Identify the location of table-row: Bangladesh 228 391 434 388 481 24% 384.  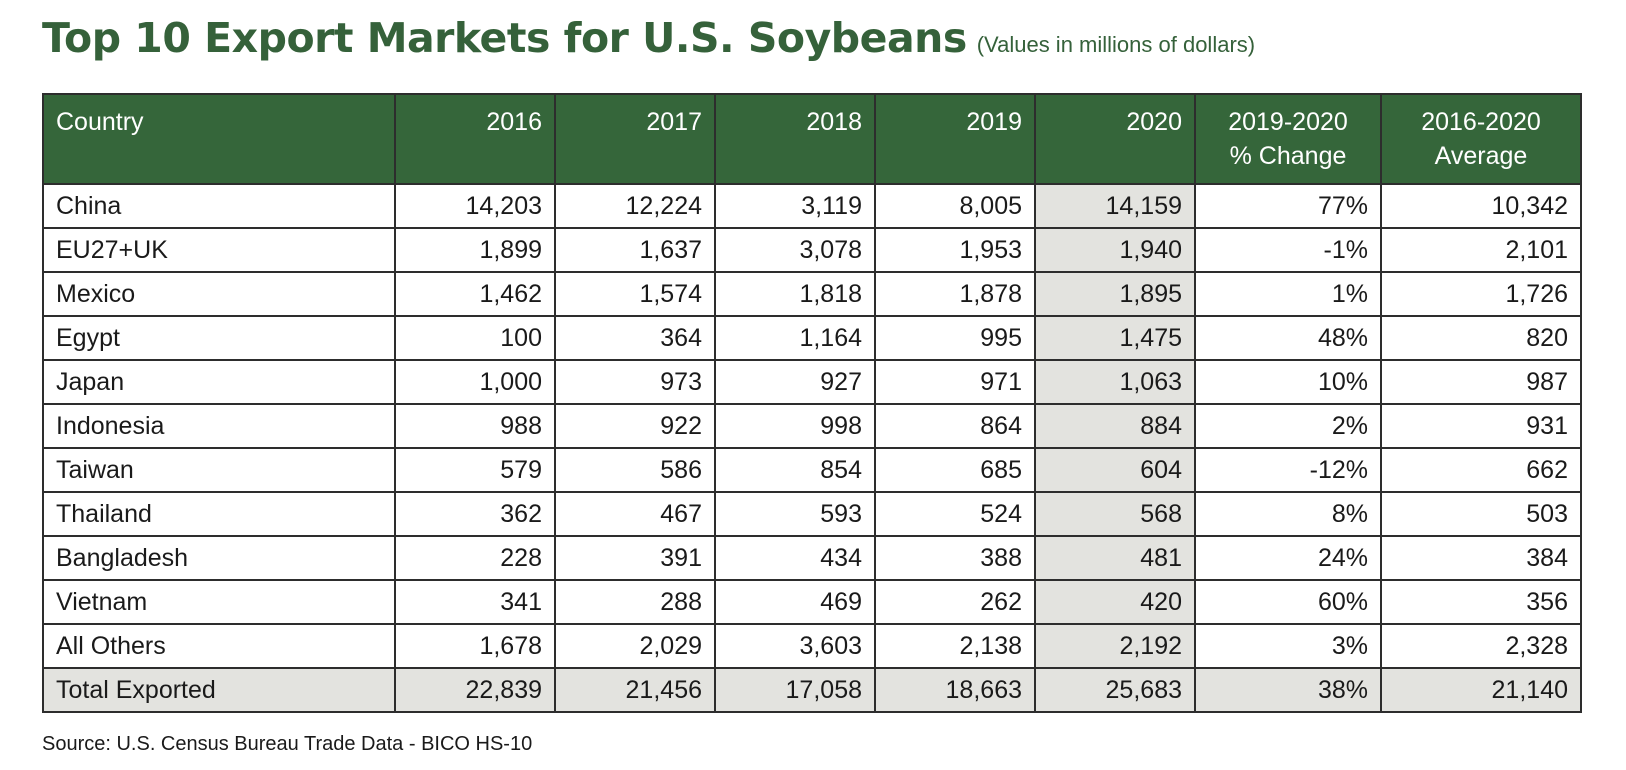
(812, 558).